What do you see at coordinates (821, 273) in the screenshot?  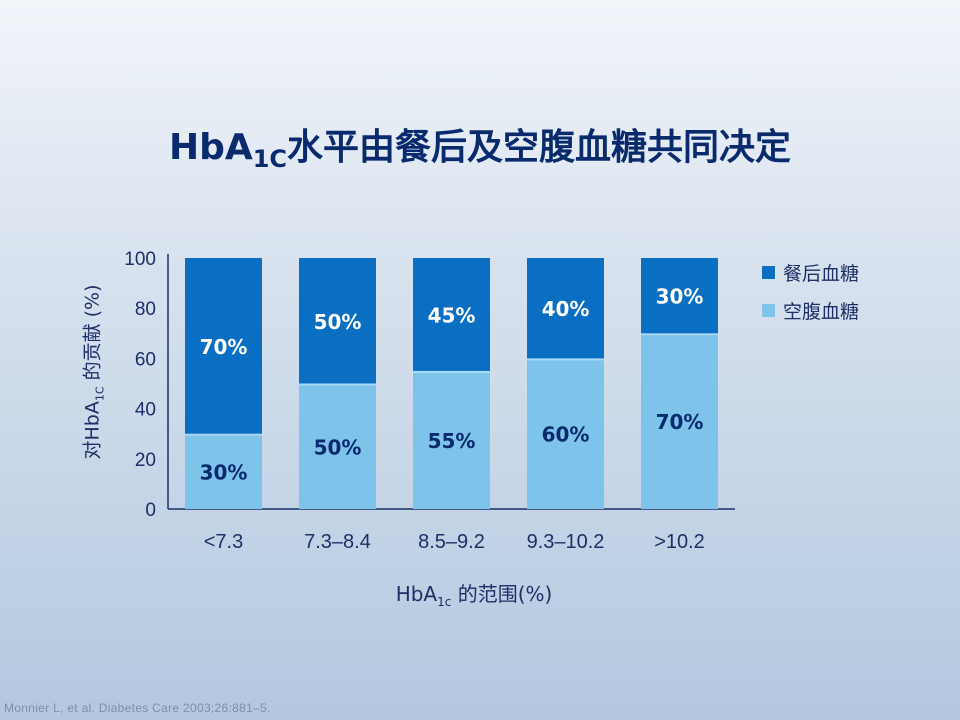 I see `legend-label-postprandial: 餐后血糖` at bounding box center [821, 273].